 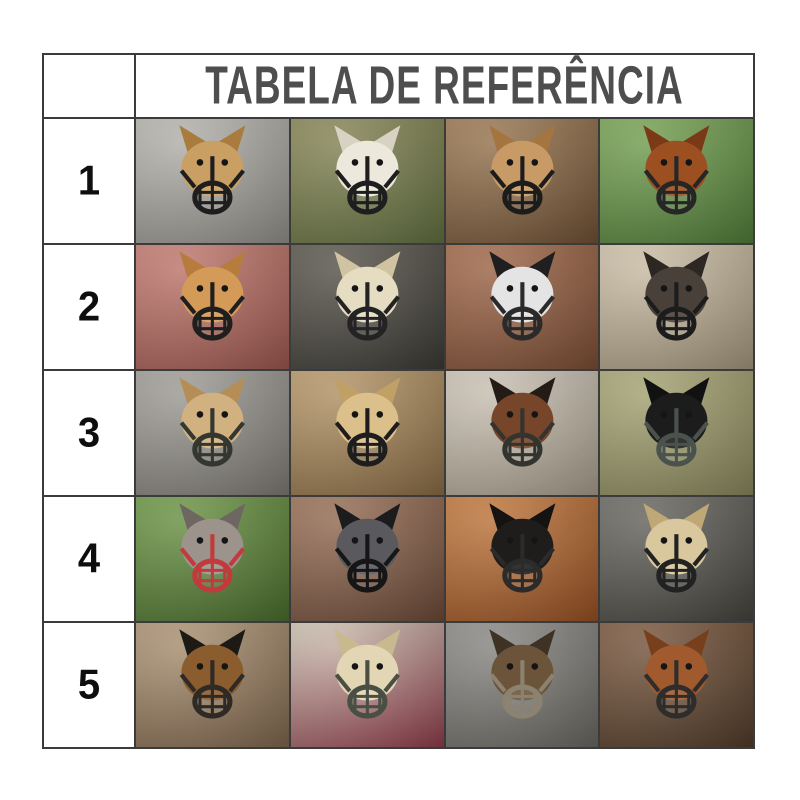 I want to click on size-number: 3, so click(x=89, y=432).